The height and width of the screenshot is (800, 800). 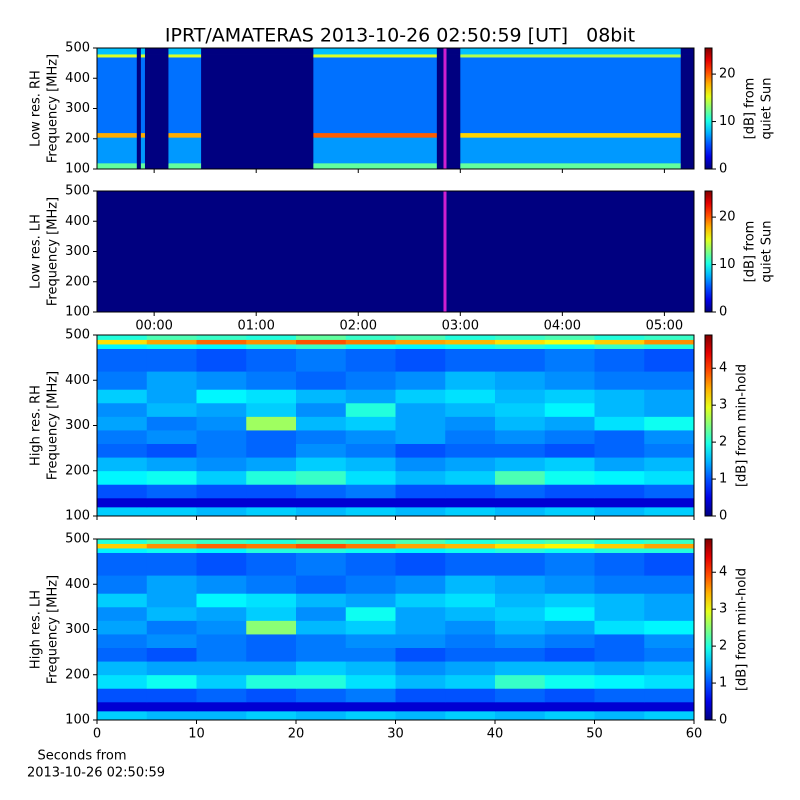 What do you see at coordinates (723, 572) in the screenshot?
I see `colorbar-tick-label: 4` at bounding box center [723, 572].